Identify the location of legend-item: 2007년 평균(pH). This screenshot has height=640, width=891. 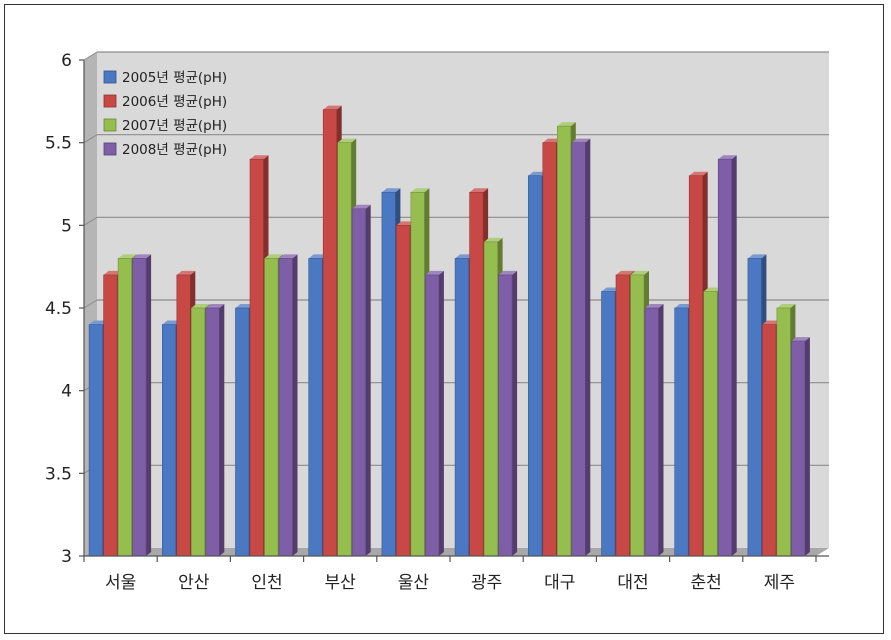
(165, 126).